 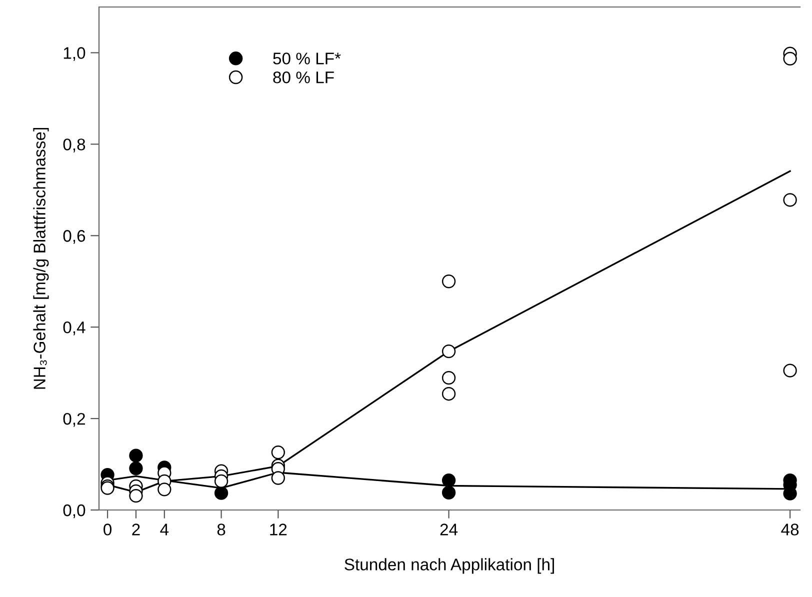 What do you see at coordinates (307, 58) in the screenshot?
I see `legend-label: 50 % LF*` at bounding box center [307, 58].